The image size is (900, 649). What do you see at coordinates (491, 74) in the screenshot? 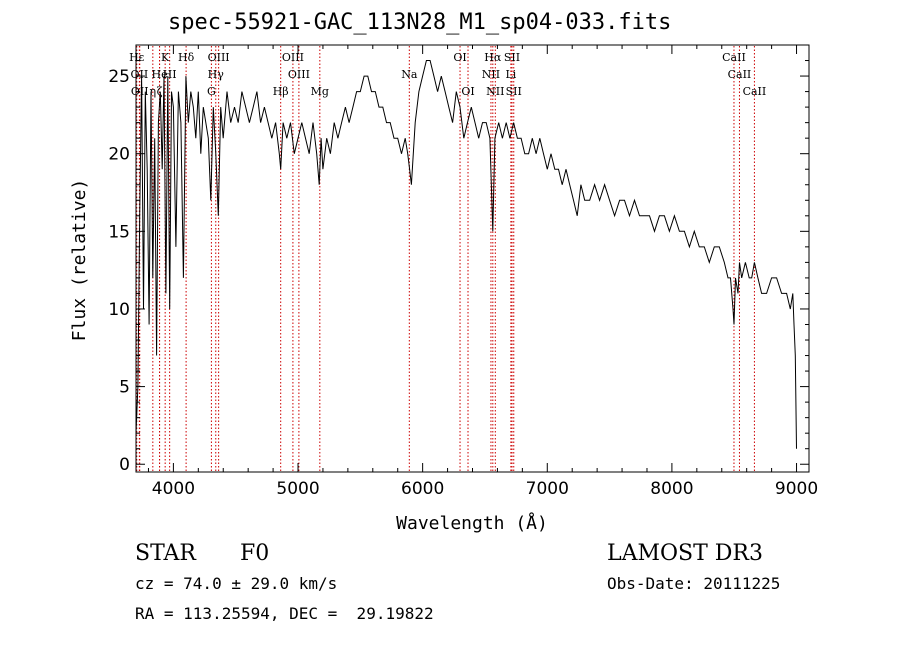
I see `marker-label-15: NII` at bounding box center [491, 74].